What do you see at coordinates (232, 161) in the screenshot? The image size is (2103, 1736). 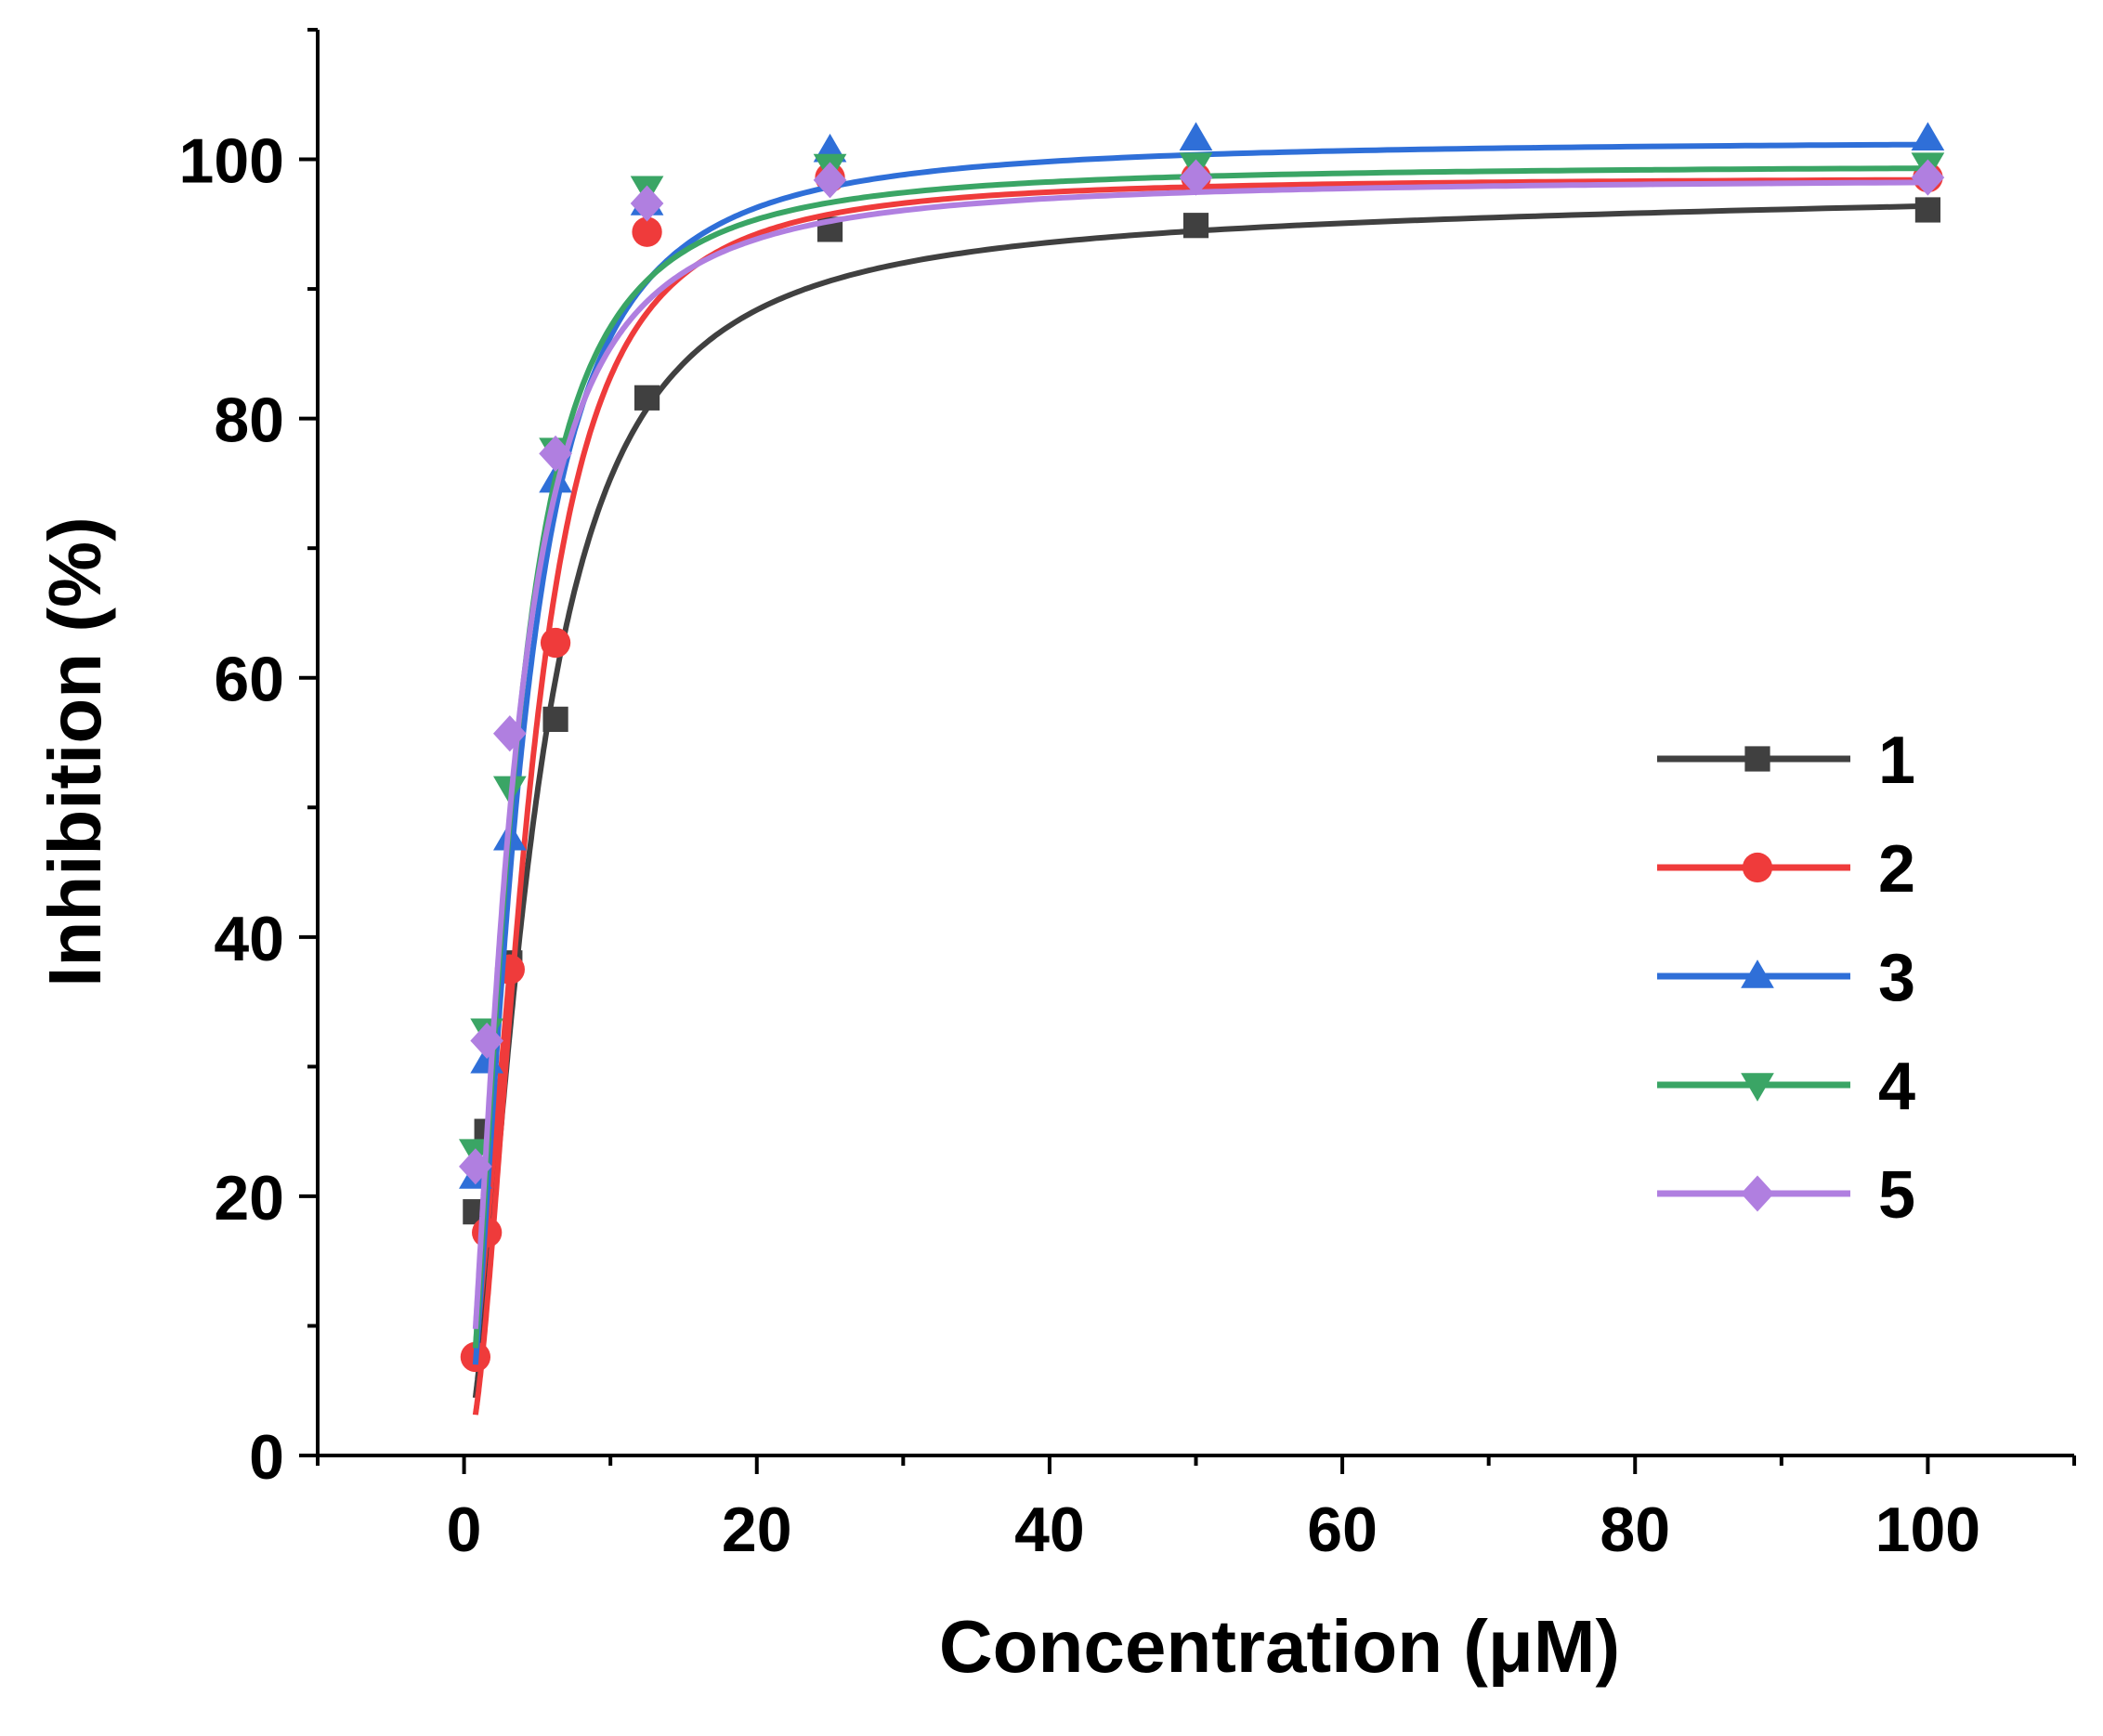 I see `y-tick-label: 100` at bounding box center [232, 161].